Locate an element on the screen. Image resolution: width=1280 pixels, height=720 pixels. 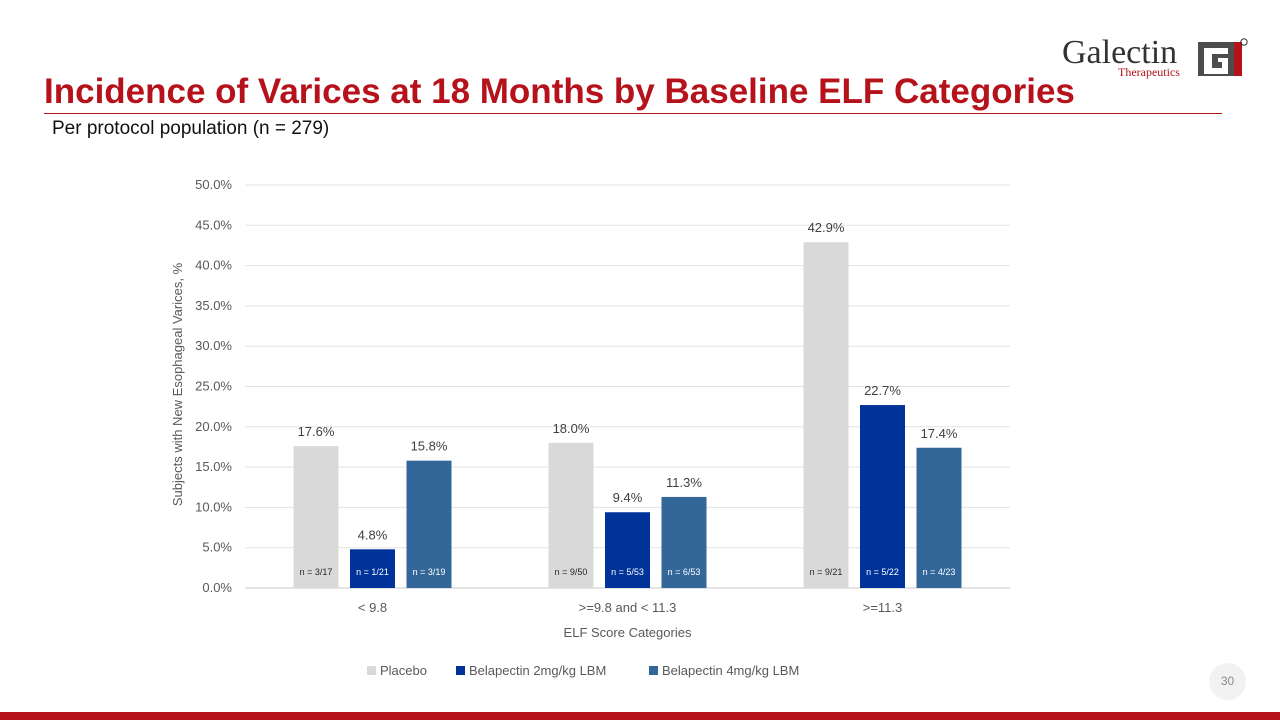
company-logo: Galectin Therapeutics is located at coordinates (1155, 59).